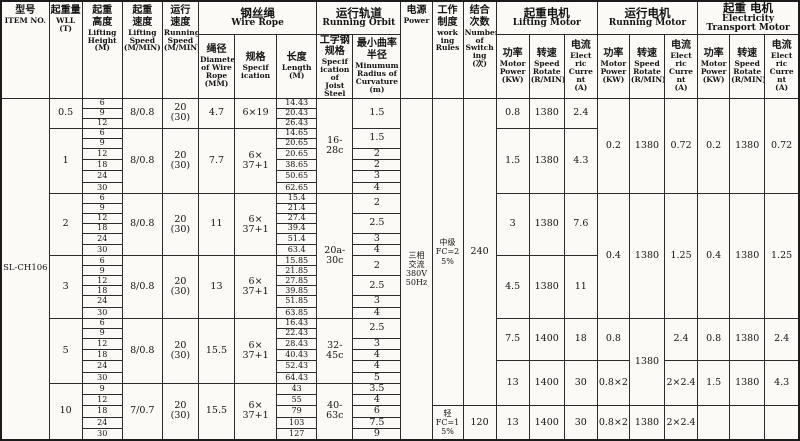 The image size is (800, 441). Describe the element at coordinates (297, 291) in the screenshot. I see `cell-length: 39.85` at that location.